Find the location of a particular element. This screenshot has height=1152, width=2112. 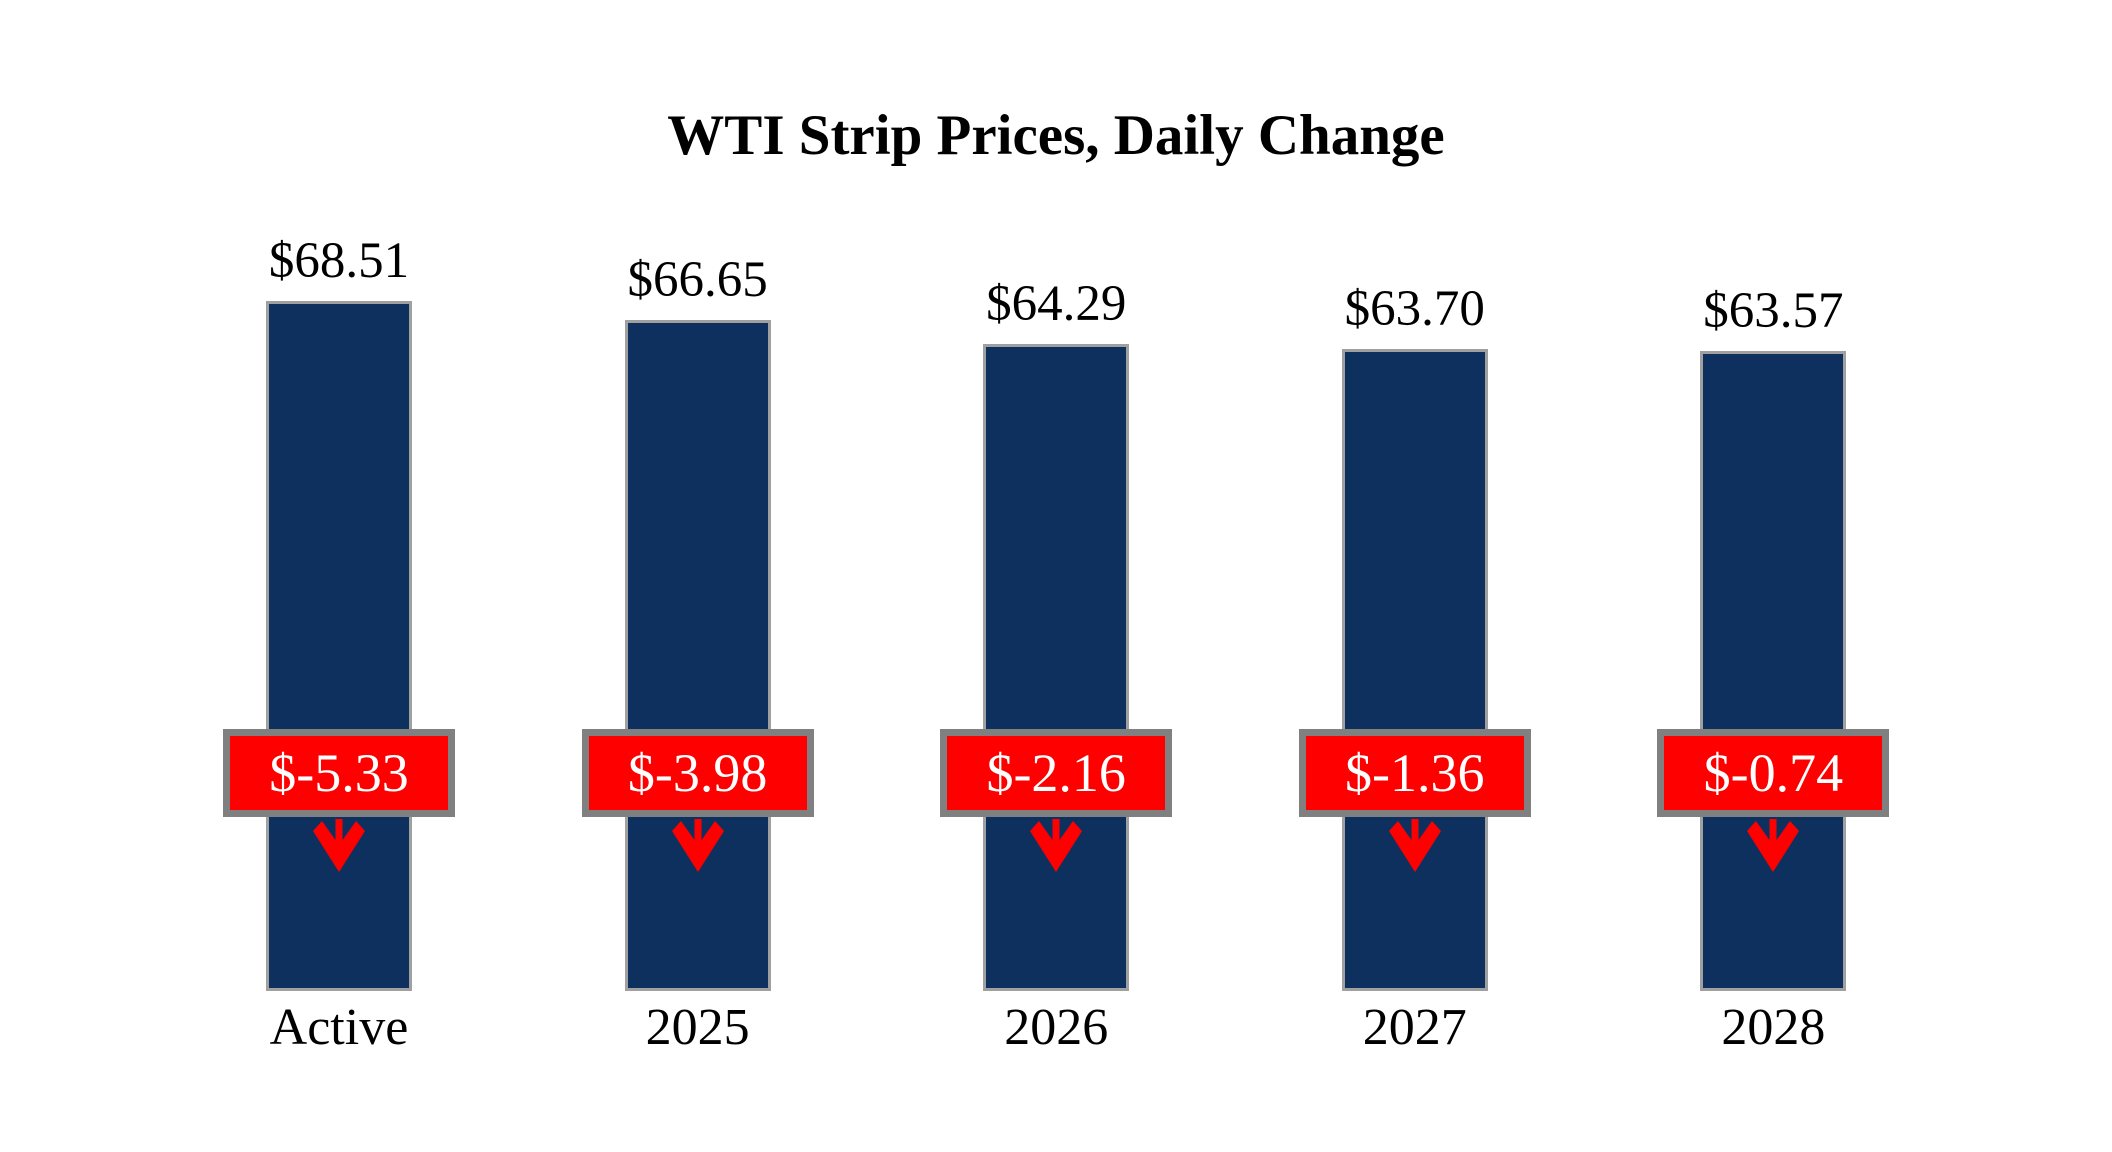

daily-change-badge: $-0.74 is located at coordinates (1773, 773).